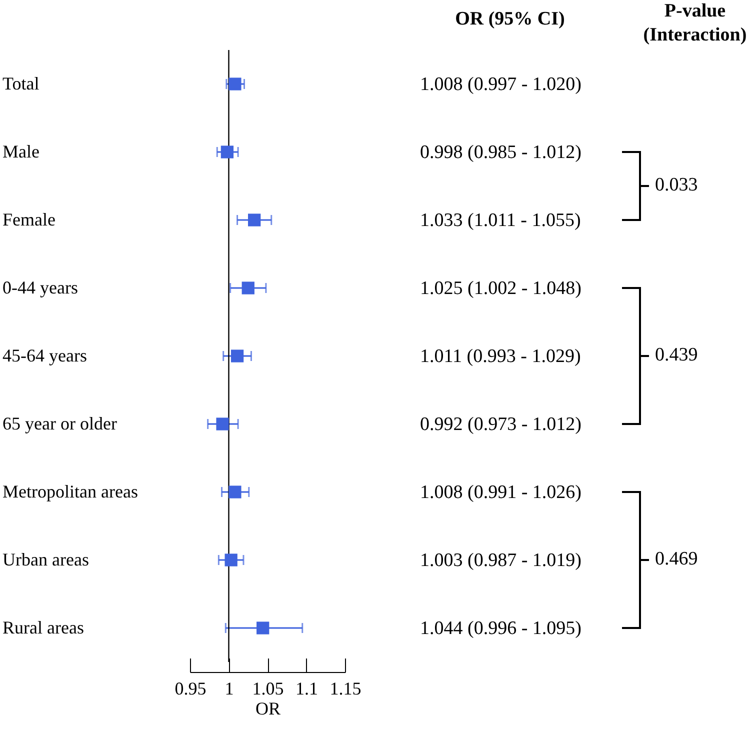  What do you see at coordinates (45, 560) in the screenshot?
I see `y-tick-label: Urban areas` at bounding box center [45, 560].